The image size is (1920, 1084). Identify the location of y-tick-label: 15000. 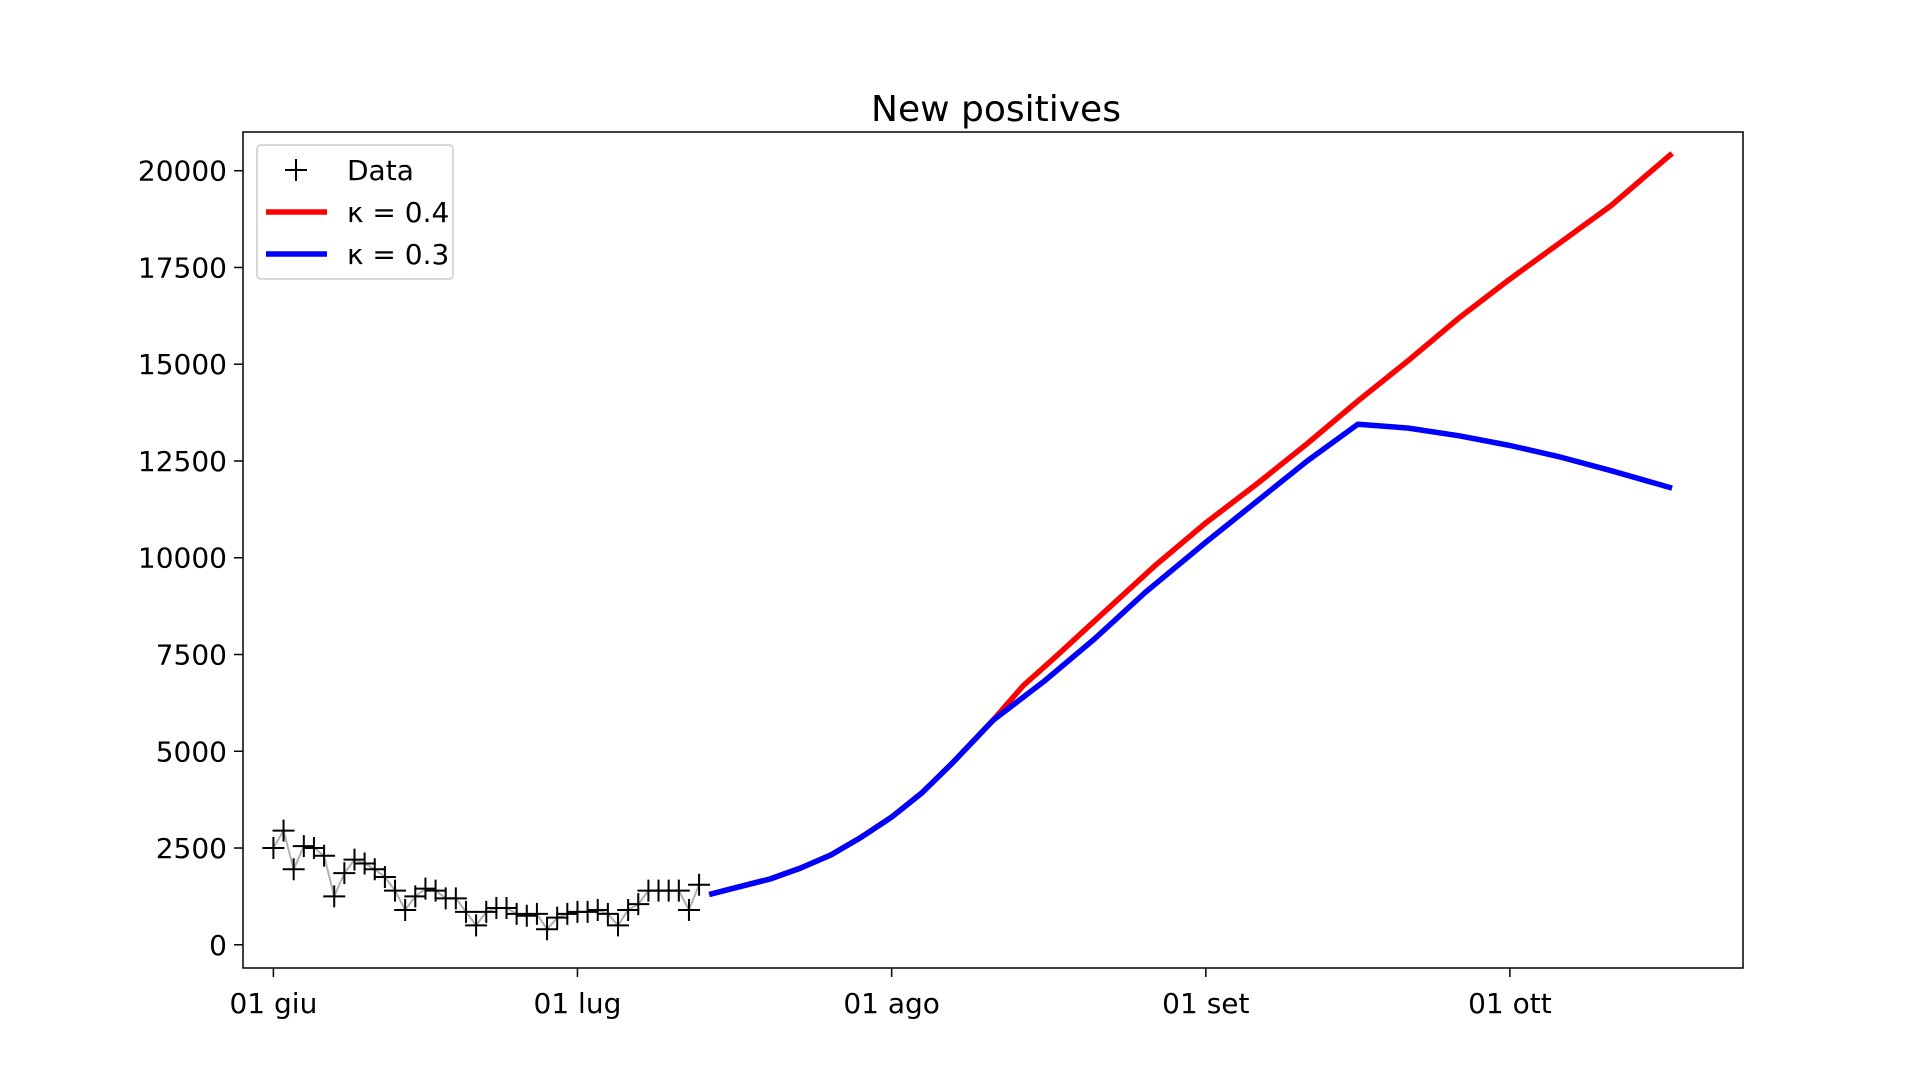
(182, 364).